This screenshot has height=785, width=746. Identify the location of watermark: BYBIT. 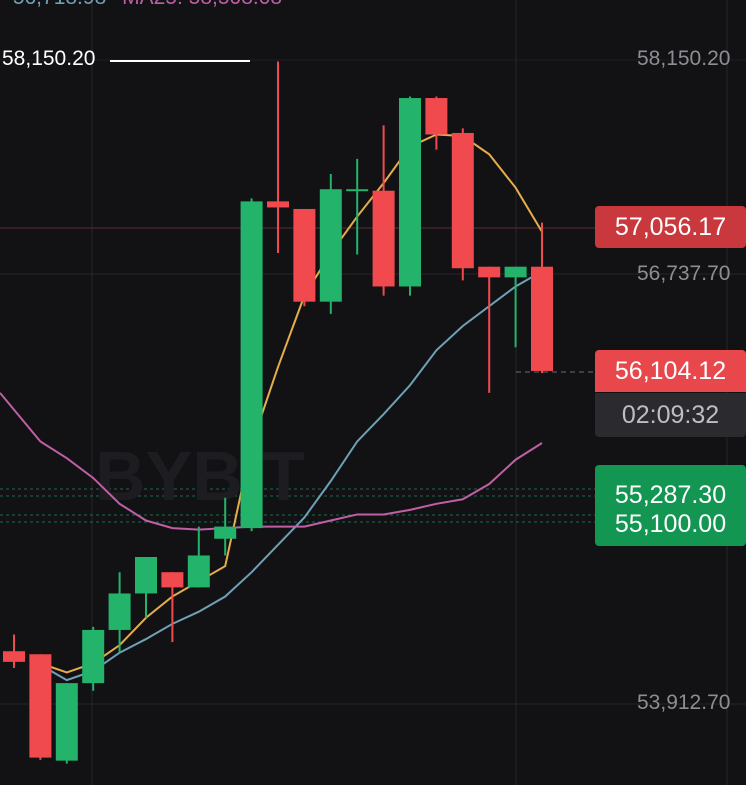
(200, 476).